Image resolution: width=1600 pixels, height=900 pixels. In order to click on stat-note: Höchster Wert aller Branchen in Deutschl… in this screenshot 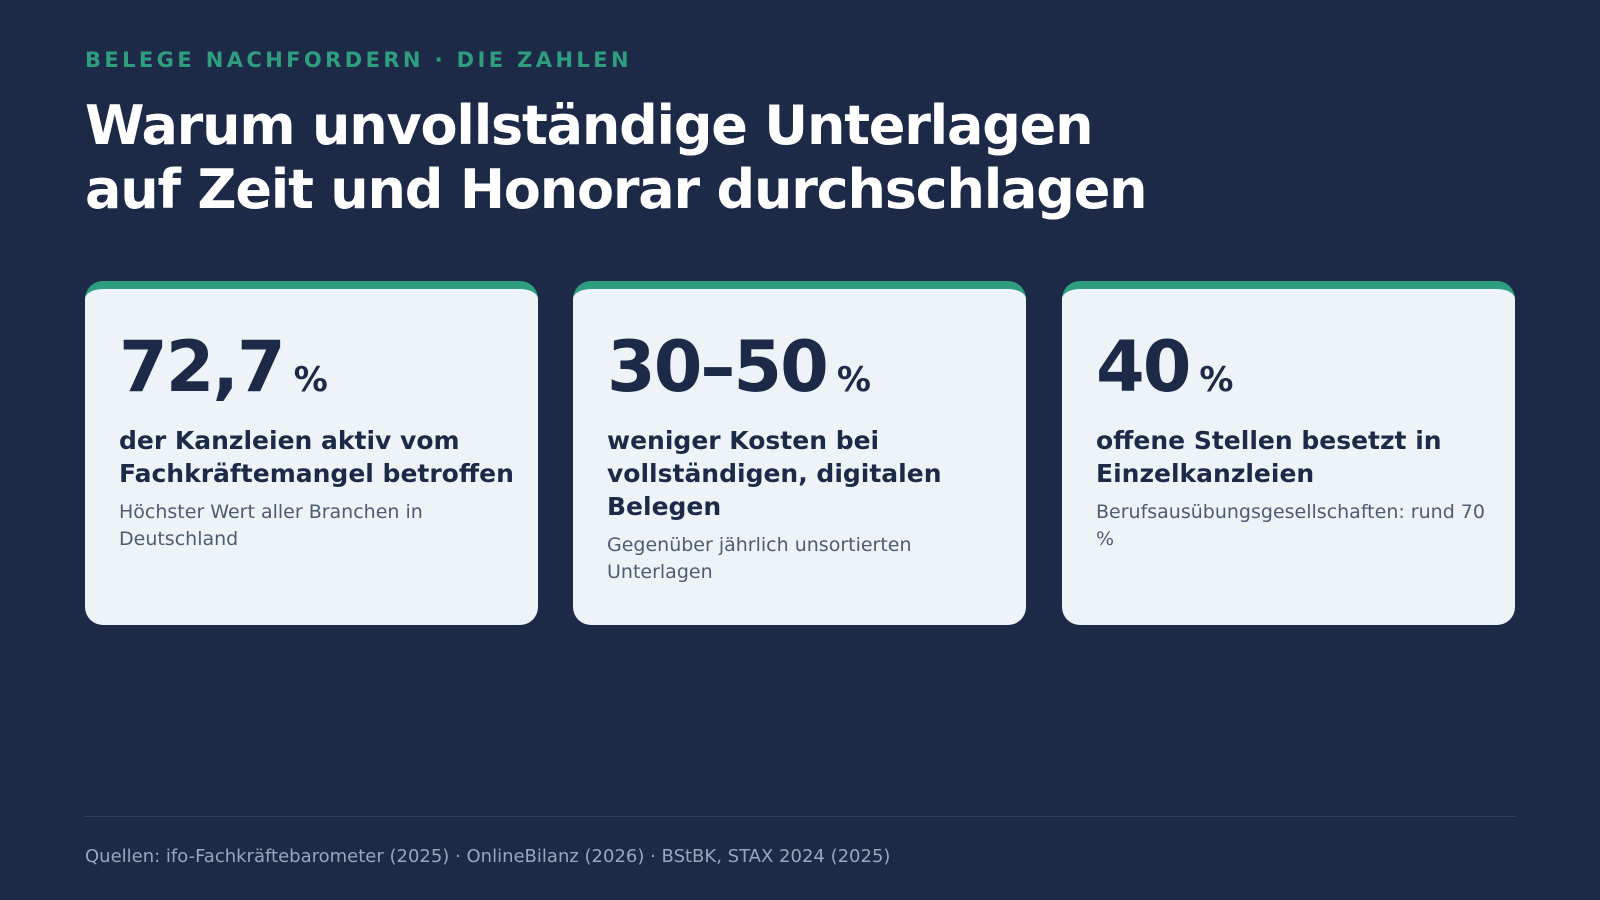, I will do `click(271, 525)`.